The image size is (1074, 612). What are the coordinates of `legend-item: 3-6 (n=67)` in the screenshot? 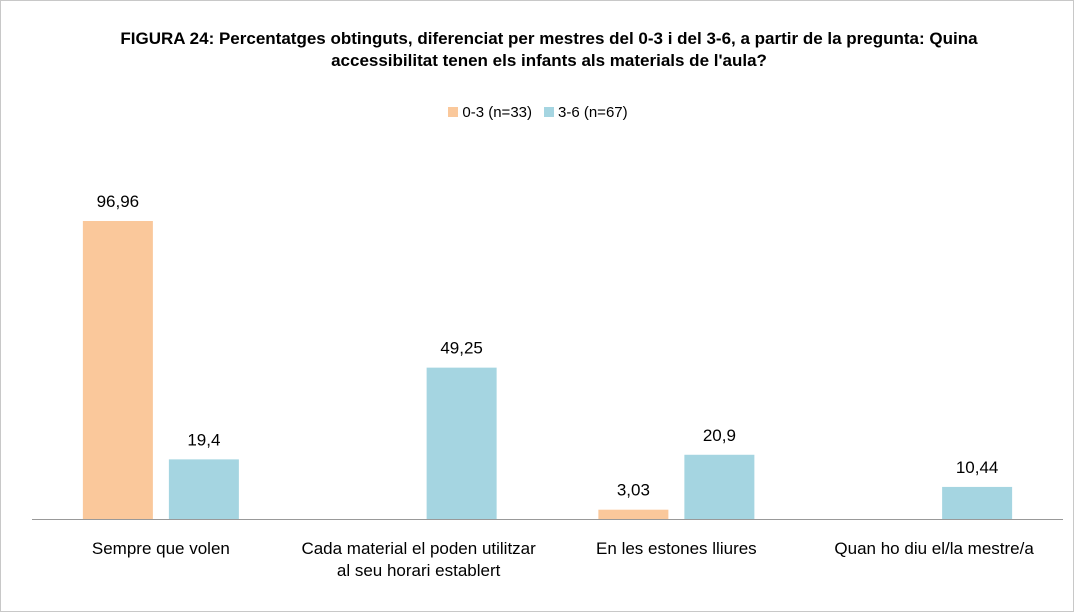 It's located at (586, 112).